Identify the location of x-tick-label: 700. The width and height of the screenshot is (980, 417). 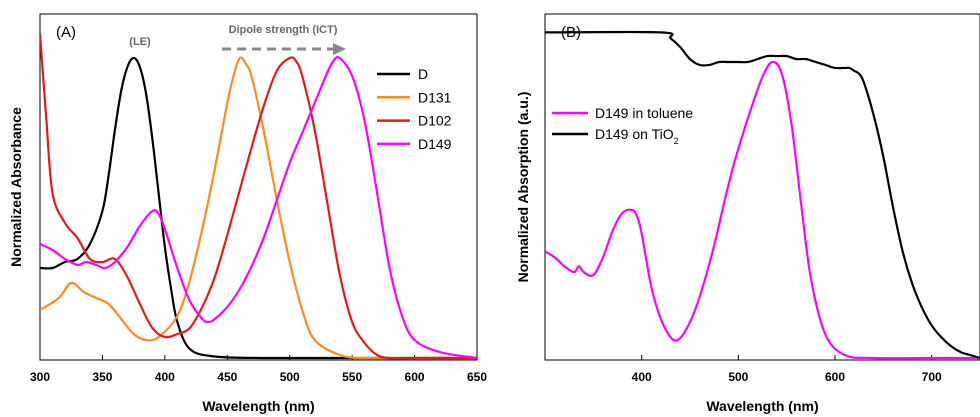
(932, 377).